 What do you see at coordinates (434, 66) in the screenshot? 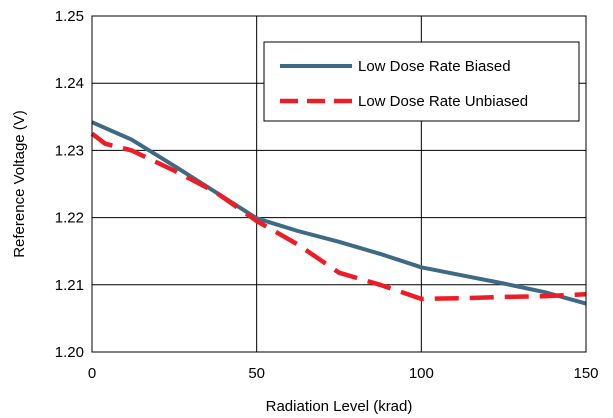
I see `legend-label-biased: Low Dose Rate Biased` at bounding box center [434, 66].